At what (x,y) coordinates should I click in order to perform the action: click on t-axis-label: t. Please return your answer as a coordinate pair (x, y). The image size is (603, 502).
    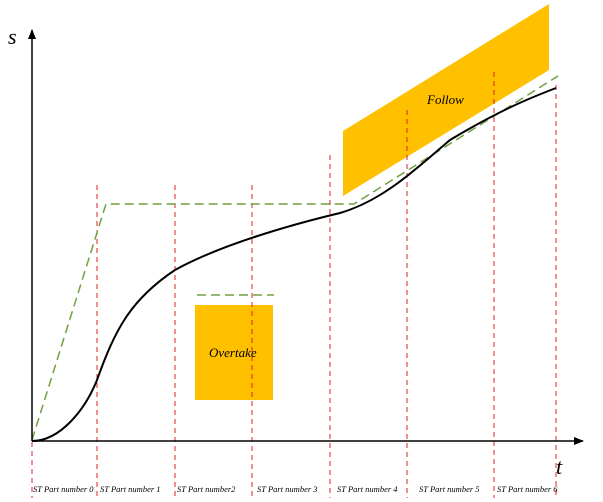
    Looking at the image, I should click on (559, 466).